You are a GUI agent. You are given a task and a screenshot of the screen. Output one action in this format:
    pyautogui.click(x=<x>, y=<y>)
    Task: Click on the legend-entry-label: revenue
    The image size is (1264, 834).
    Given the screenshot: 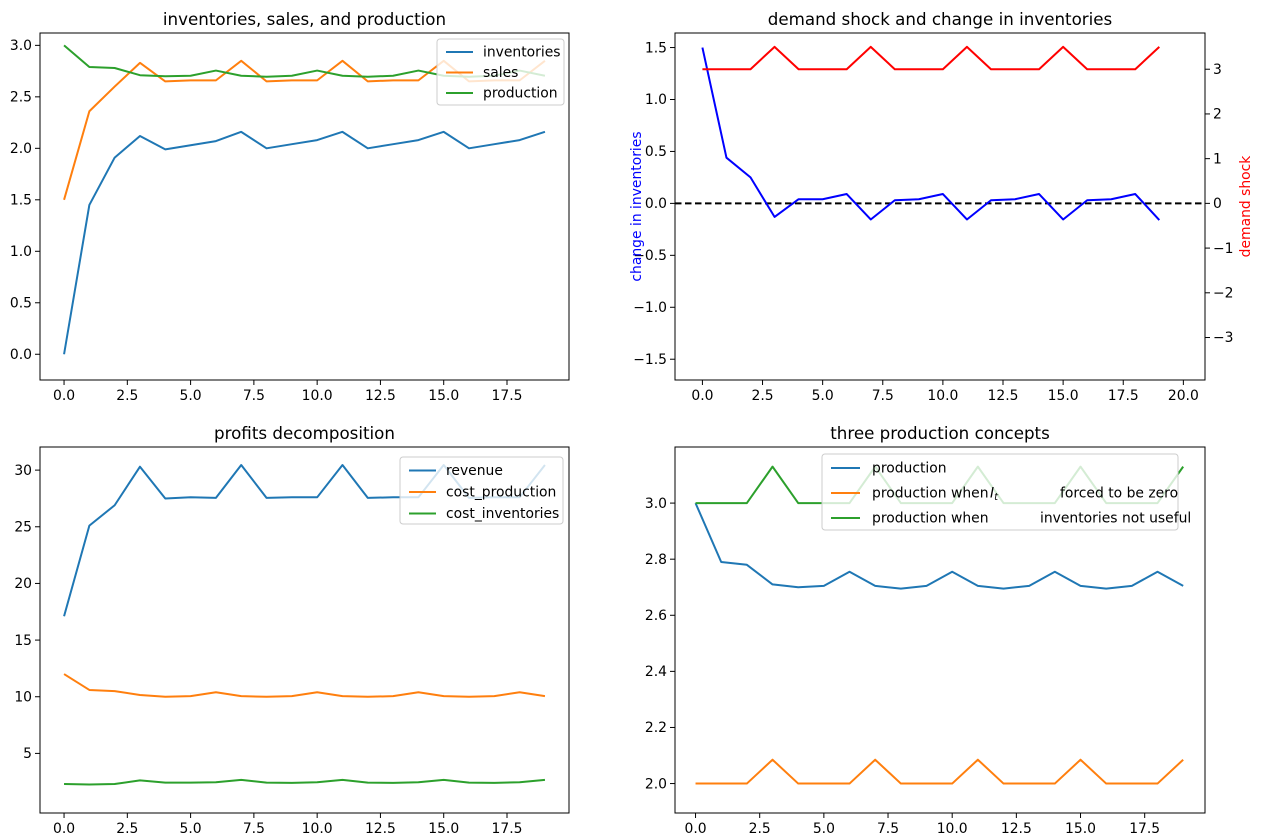 What is the action you would take?
    pyautogui.click(x=474, y=471)
    